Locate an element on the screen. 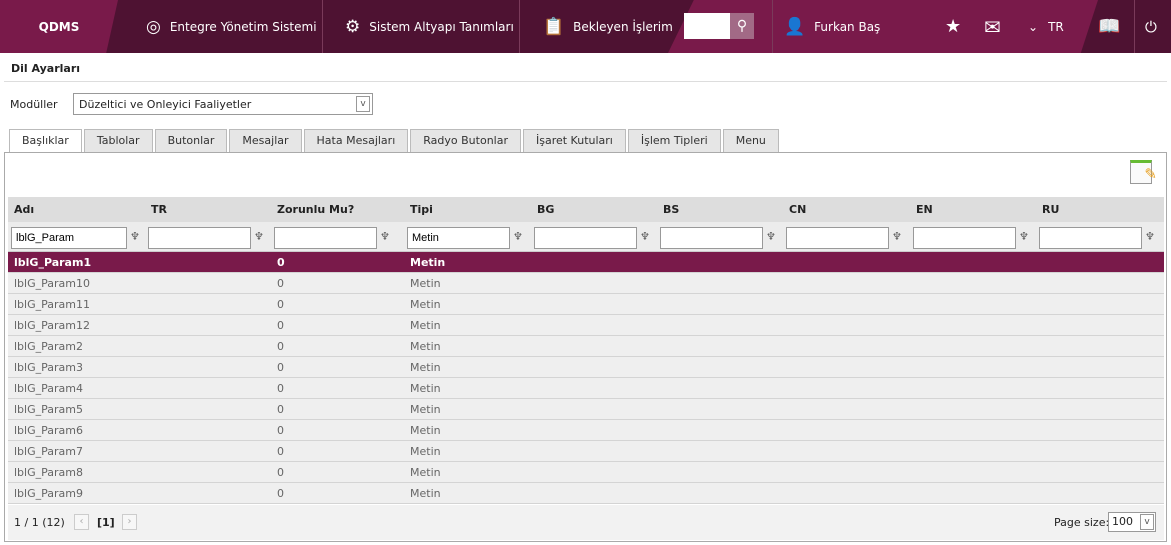 This screenshot has height=545, width=1171. table-row: lblG_Param12 0 Metin is located at coordinates (586, 325).